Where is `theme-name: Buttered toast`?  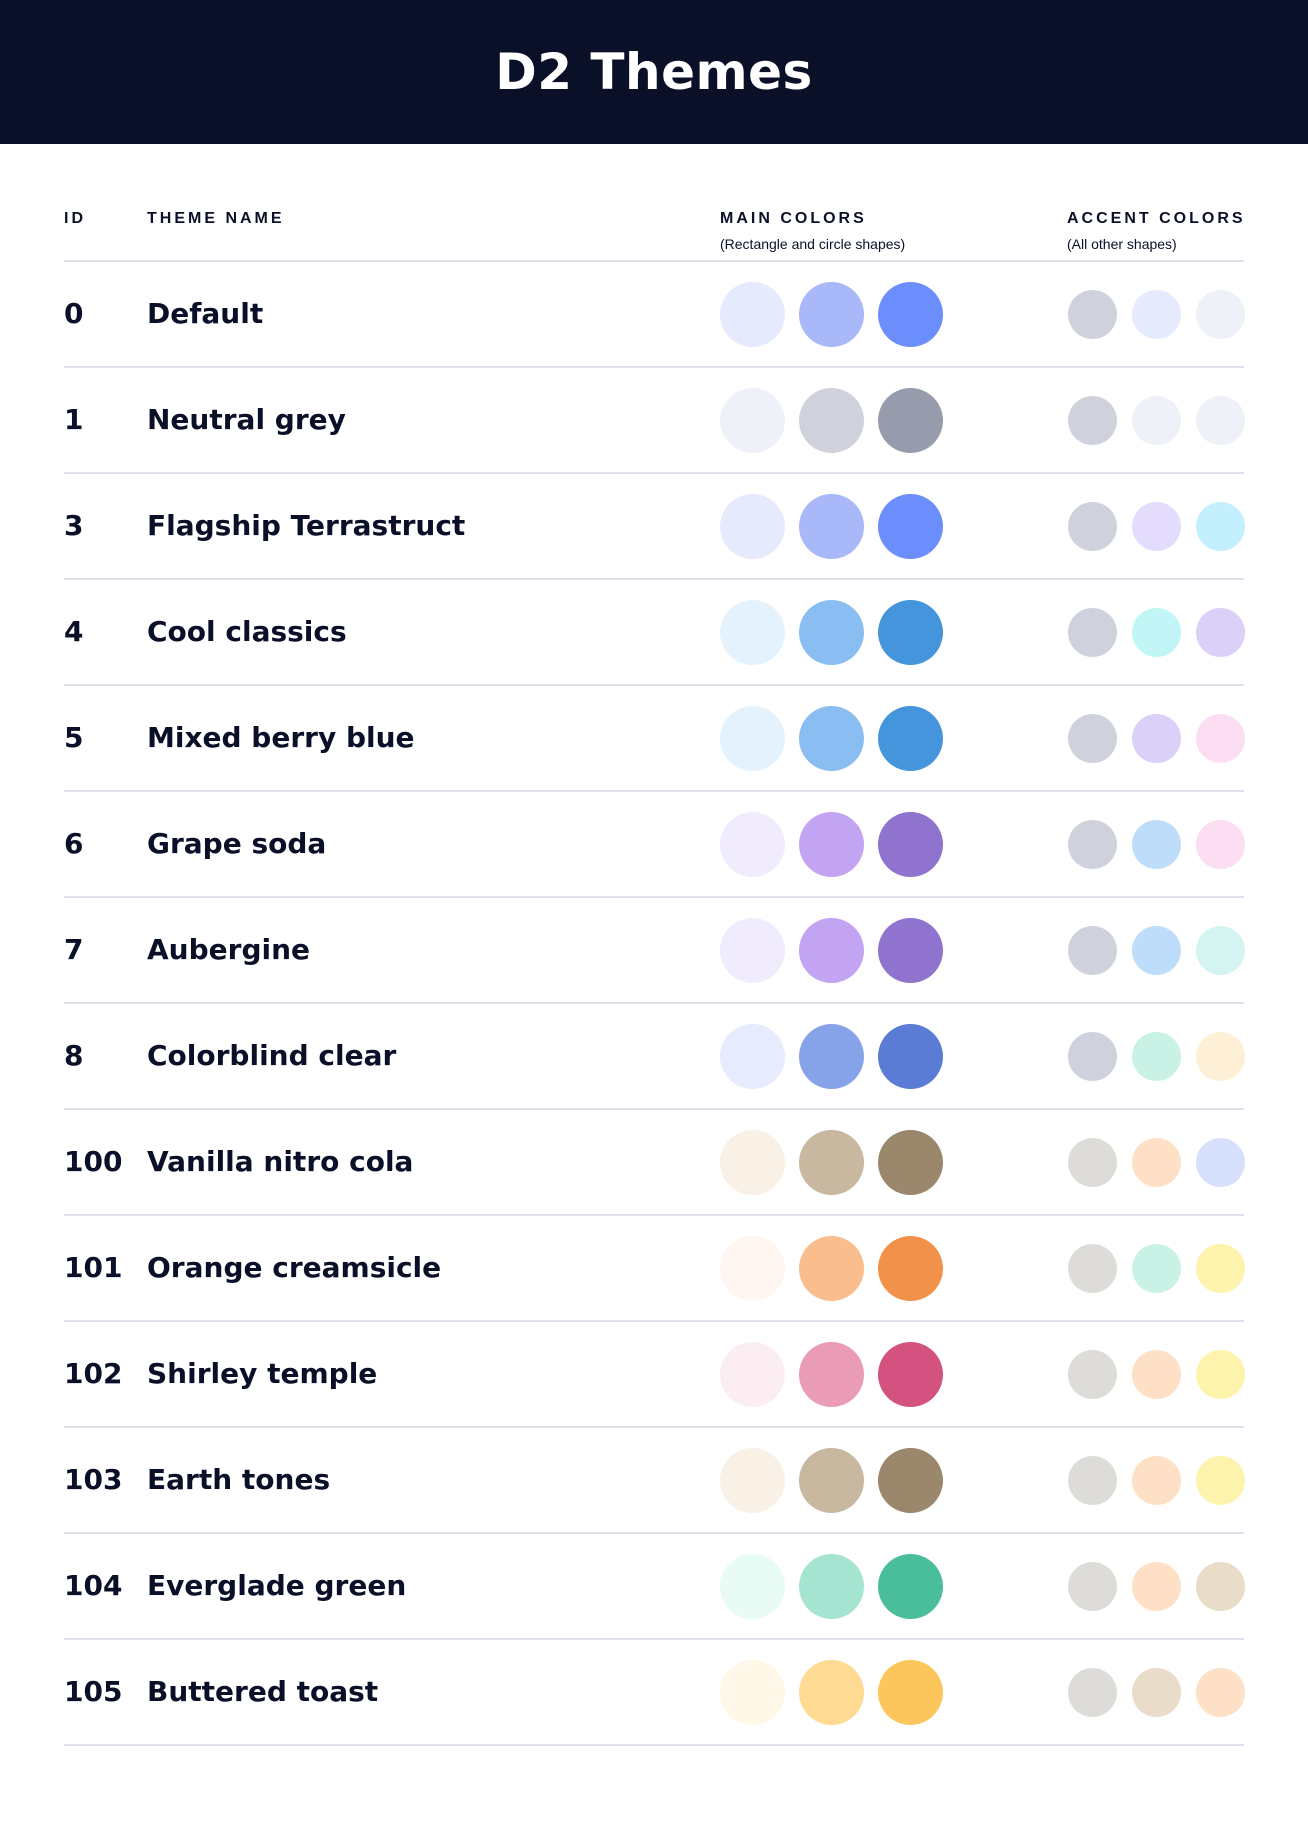 theme-name: Buttered toast is located at coordinates (263, 1691).